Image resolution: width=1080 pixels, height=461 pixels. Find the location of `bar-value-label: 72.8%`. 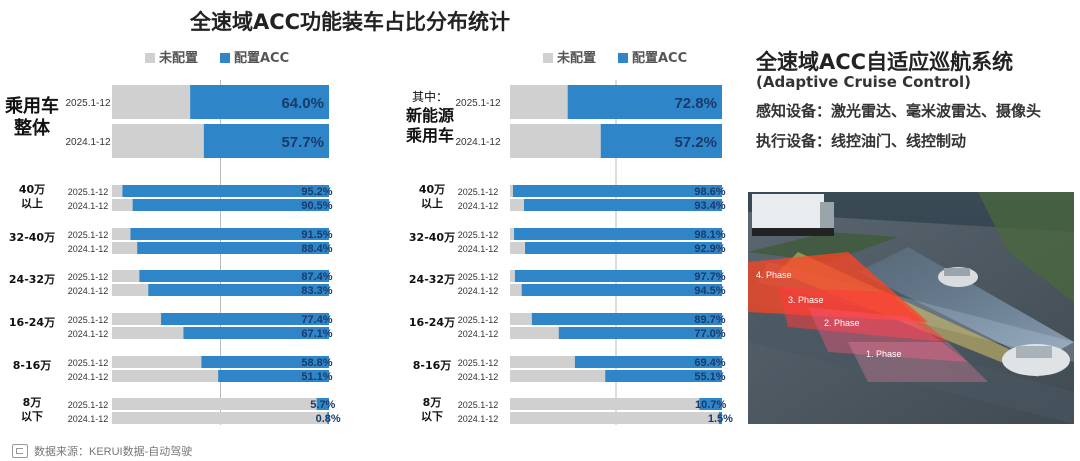

bar-value-label: 72.8% is located at coordinates (695, 103).